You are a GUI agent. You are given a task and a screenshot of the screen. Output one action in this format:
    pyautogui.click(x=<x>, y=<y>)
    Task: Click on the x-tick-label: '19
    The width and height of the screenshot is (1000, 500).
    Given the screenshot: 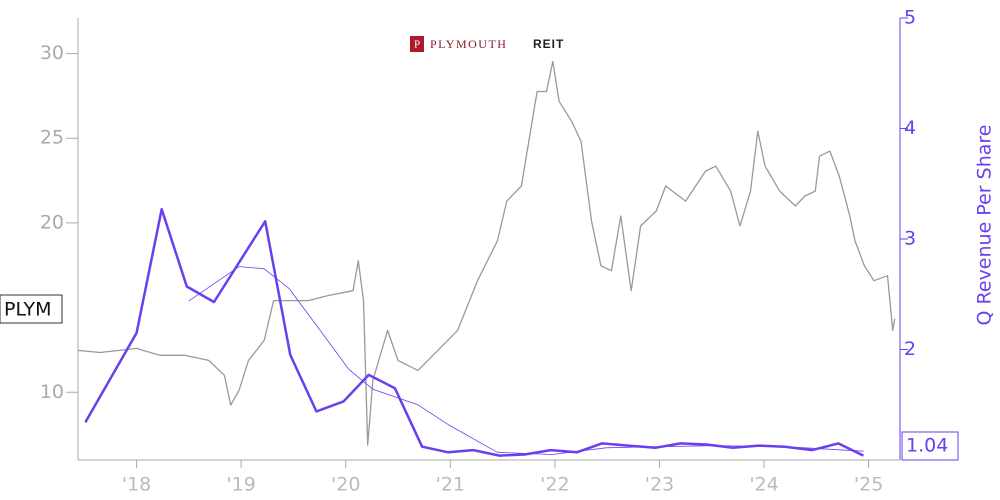 What is the action you would take?
    pyautogui.click(x=240, y=485)
    